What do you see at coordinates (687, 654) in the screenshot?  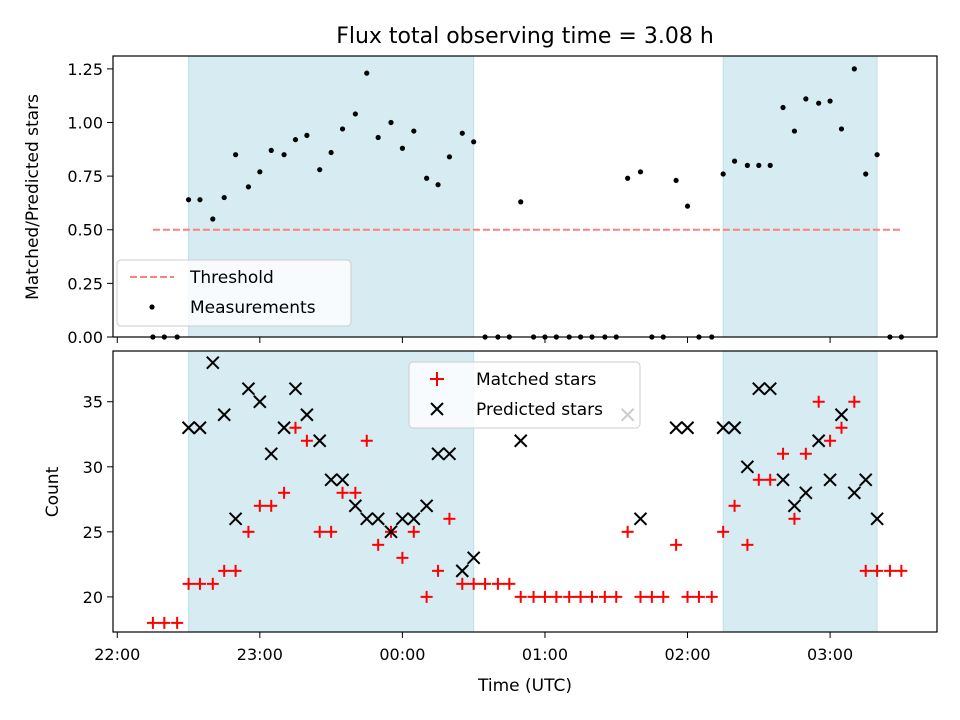 I see `x-tick-label: 02:00` at bounding box center [687, 654].